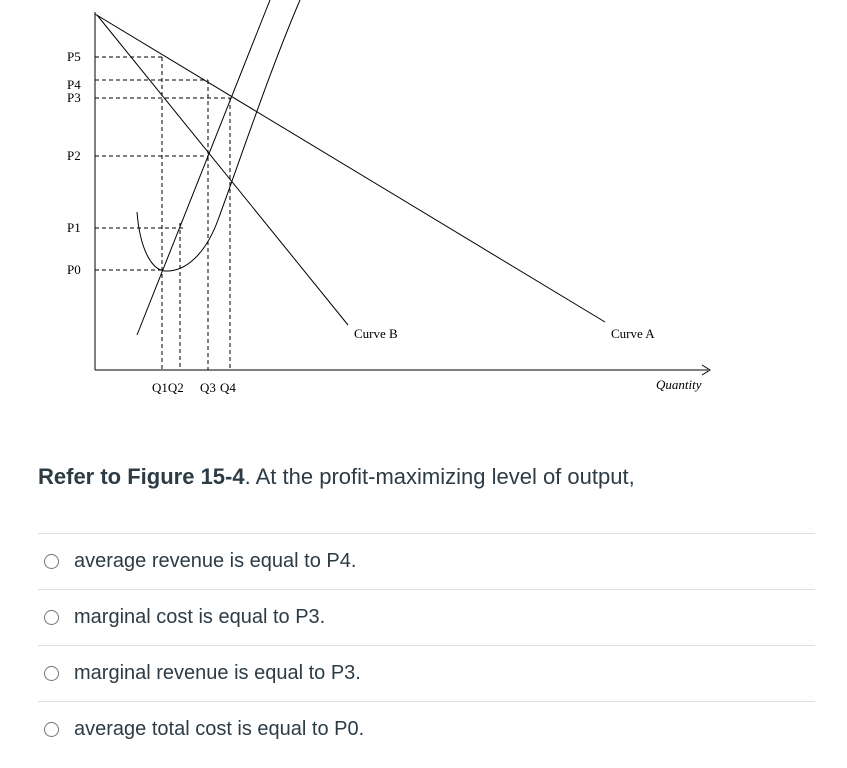 This screenshot has width=847, height=768. What do you see at coordinates (74, 269) in the screenshot?
I see `price-label-p0: P0` at bounding box center [74, 269].